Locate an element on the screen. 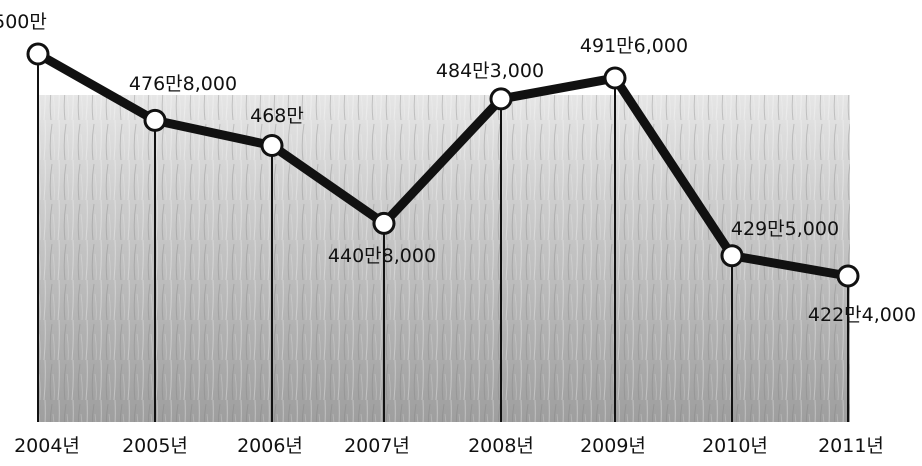 Image resolution: width=922 pixels, height=466 pixels. x-tick-label-4: 2008년 is located at coordinates (501, 446).